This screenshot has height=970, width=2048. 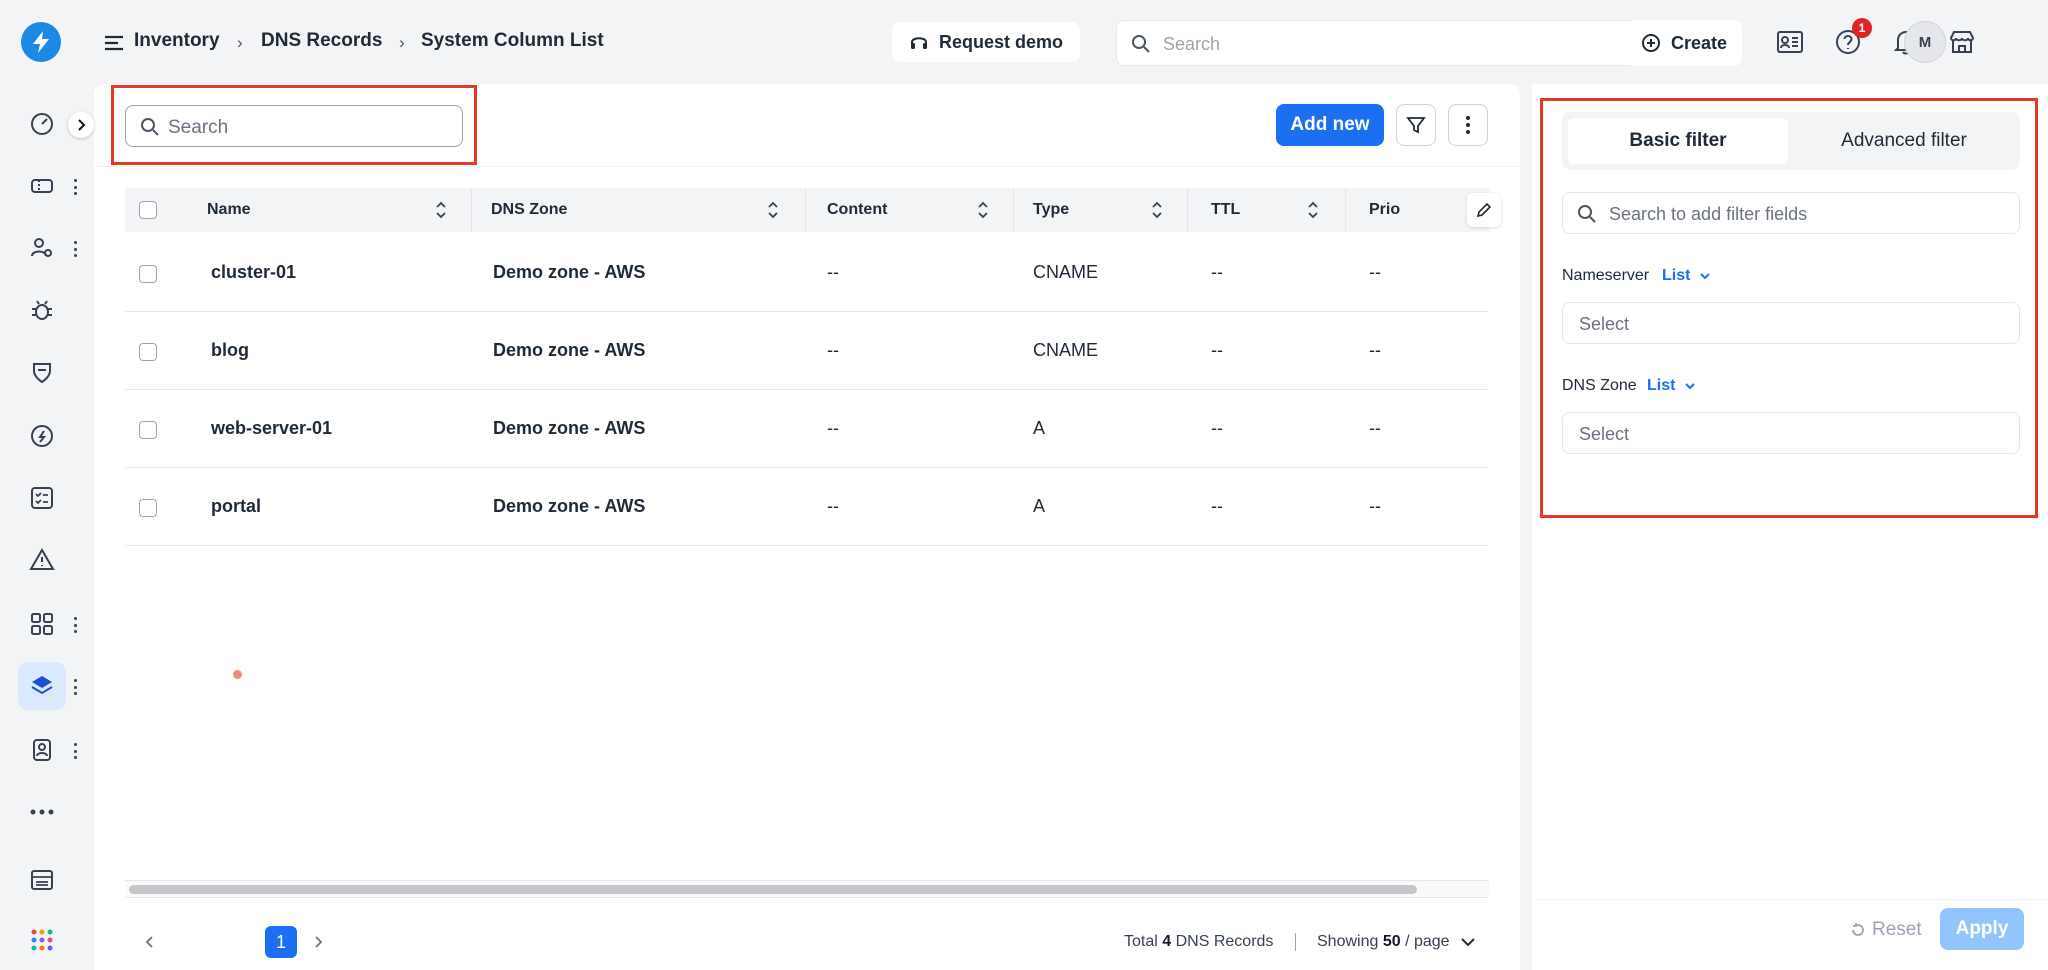 What do you see at coordinates (42, 124) in the screenshot?
I see `dashboard-icon` at bounding box center [42, 124].